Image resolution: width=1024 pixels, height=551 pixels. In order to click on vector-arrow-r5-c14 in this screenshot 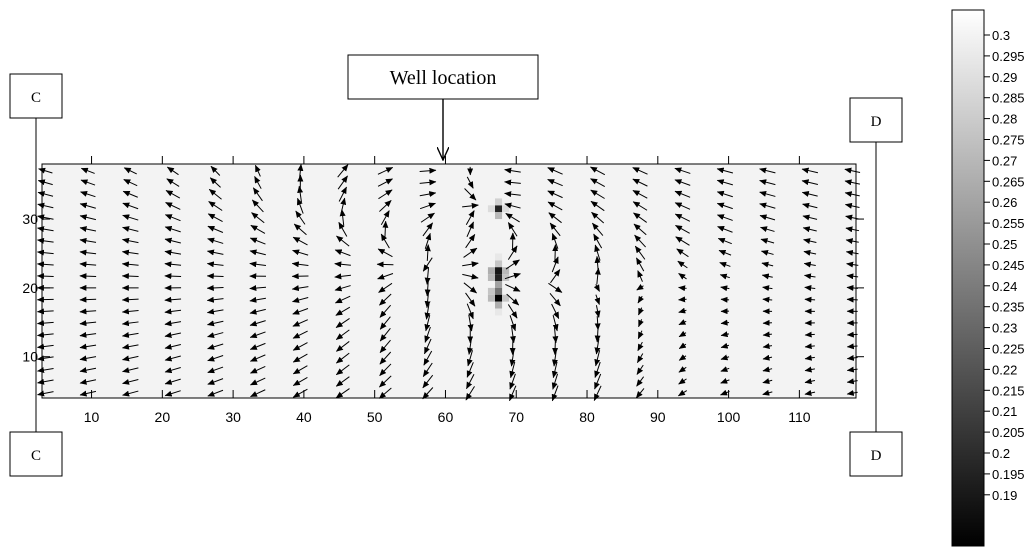, I will do `click(640, 229)`.